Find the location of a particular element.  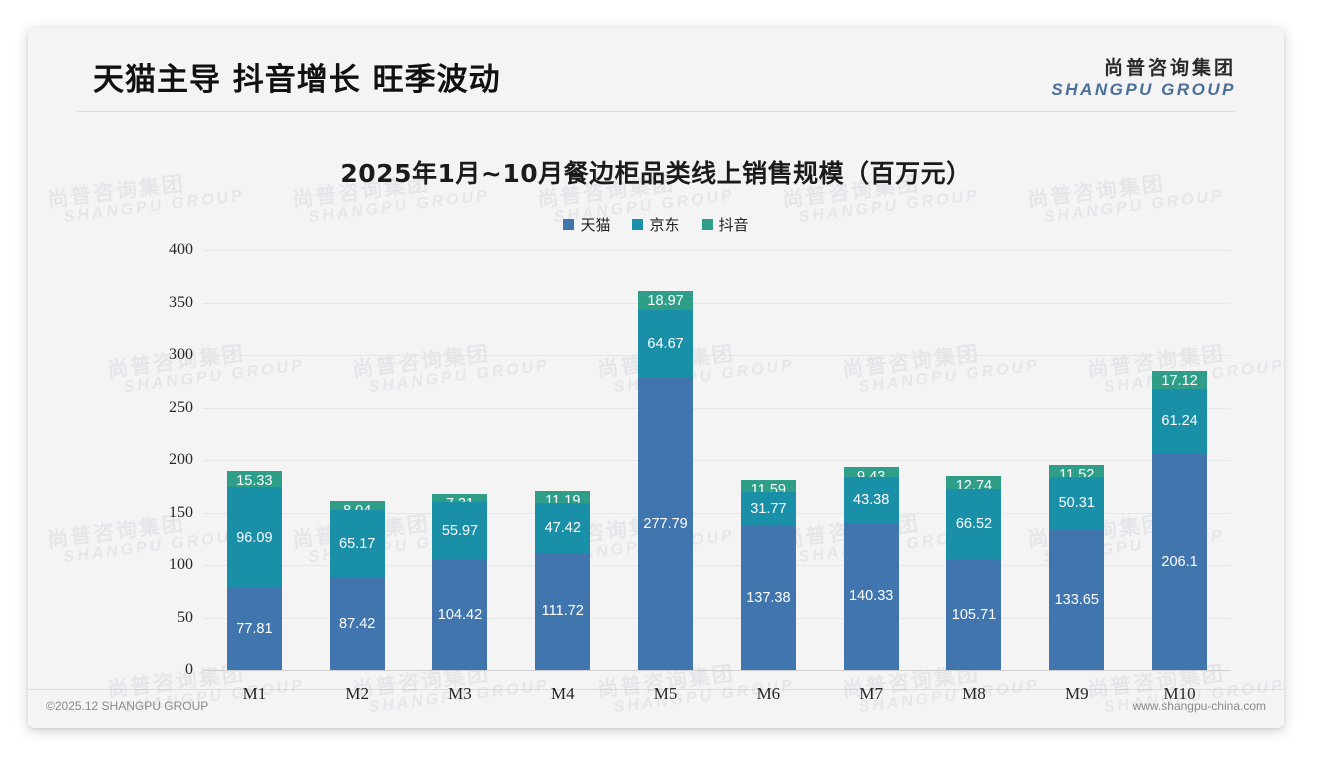

bar-segment-天猫: 133.65 is located at coordinates (1077, 599).